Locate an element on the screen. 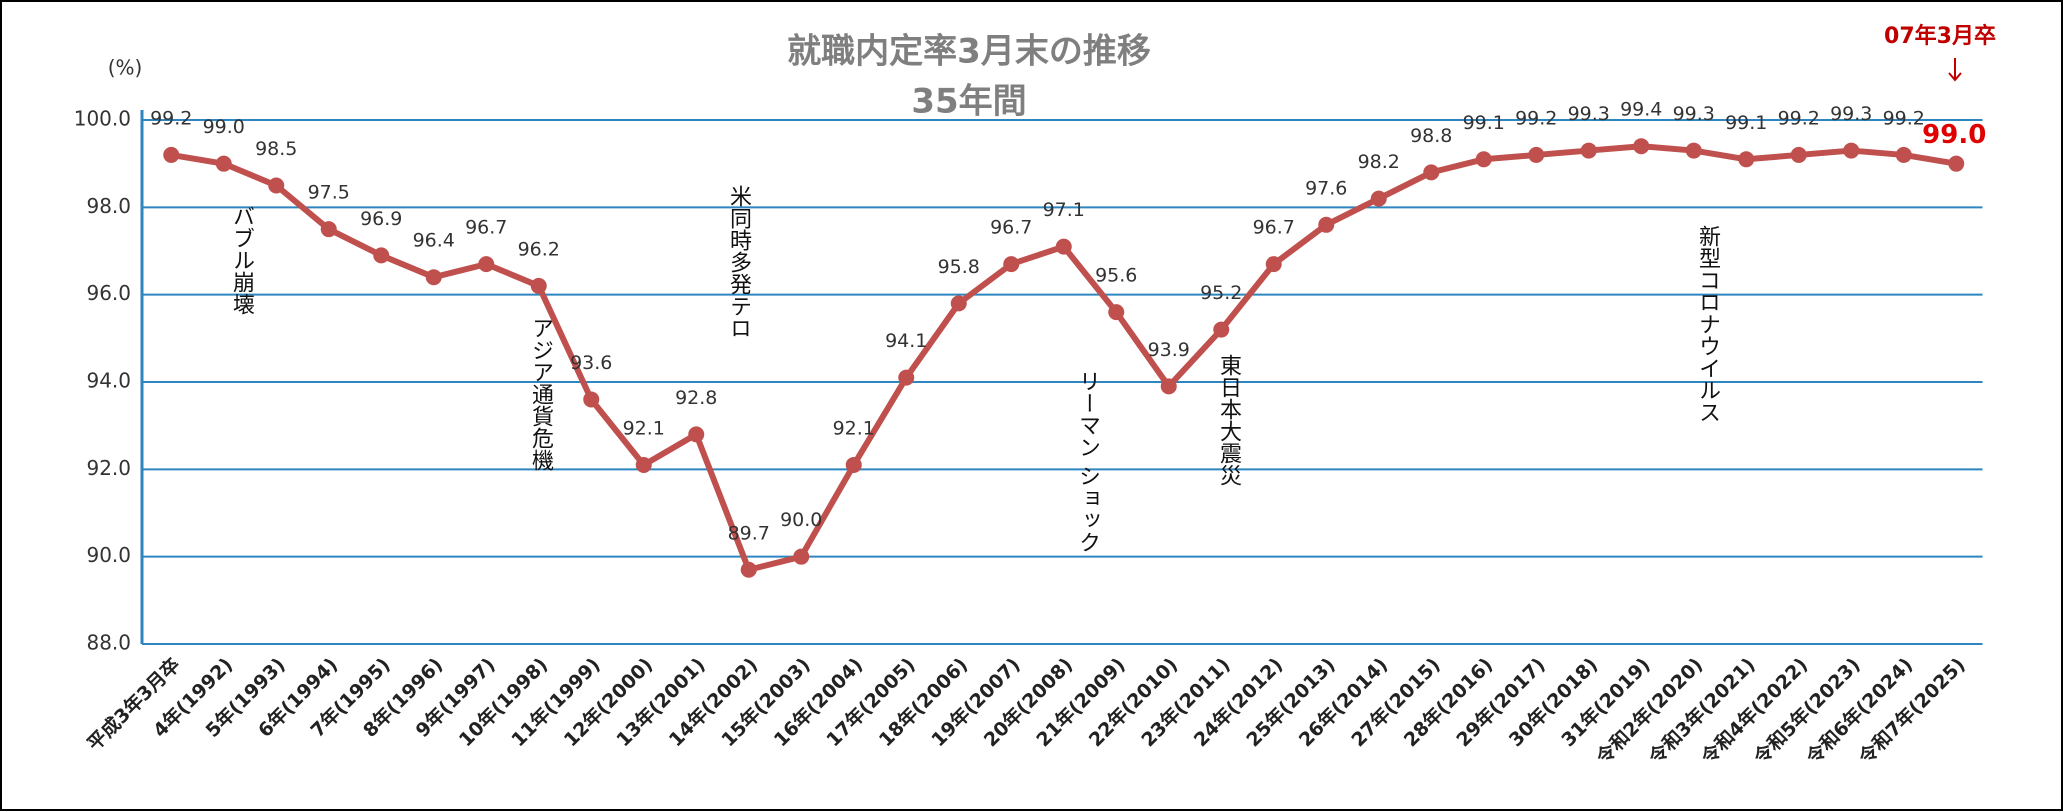 The height and width of the screenshot is (811, 2063). y-tick-label: 92.0 is located at coordinates (108, 468).